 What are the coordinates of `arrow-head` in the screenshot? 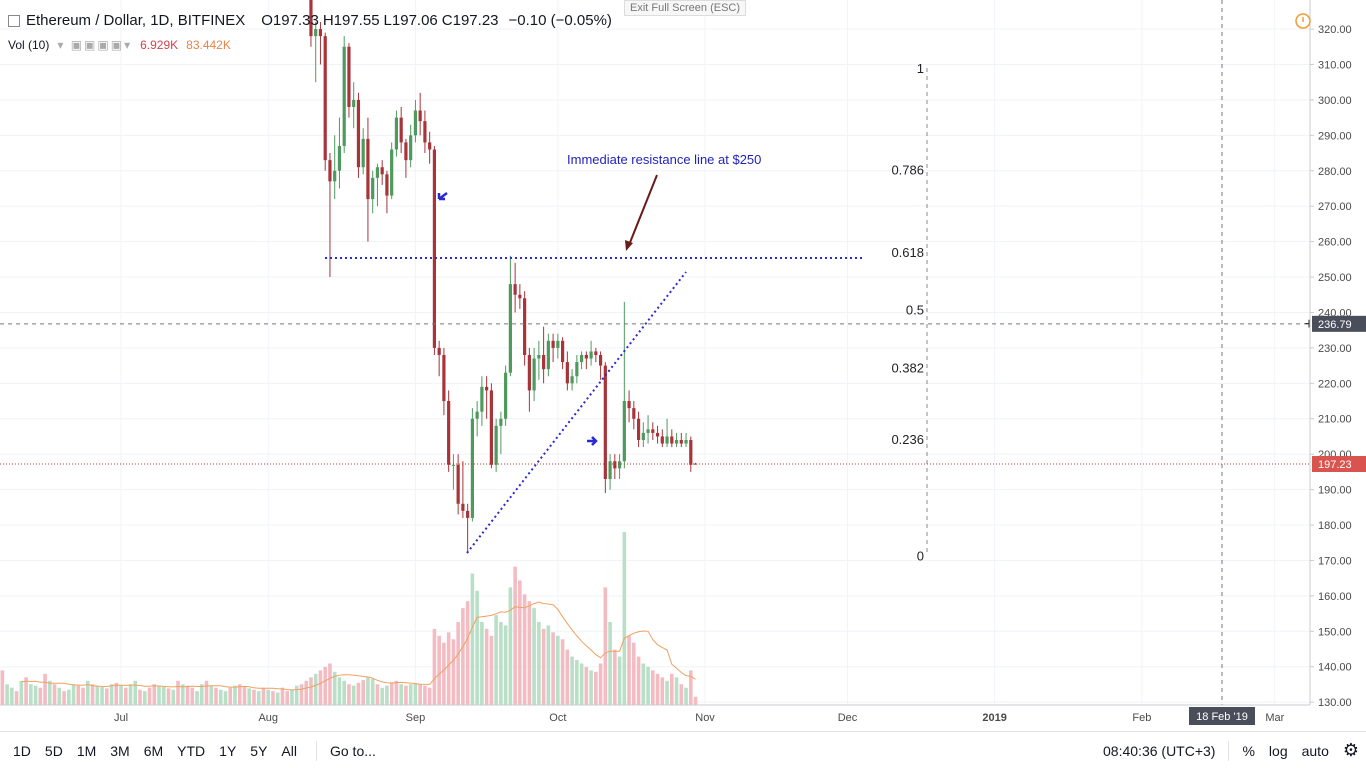 It's located at (629, 245).